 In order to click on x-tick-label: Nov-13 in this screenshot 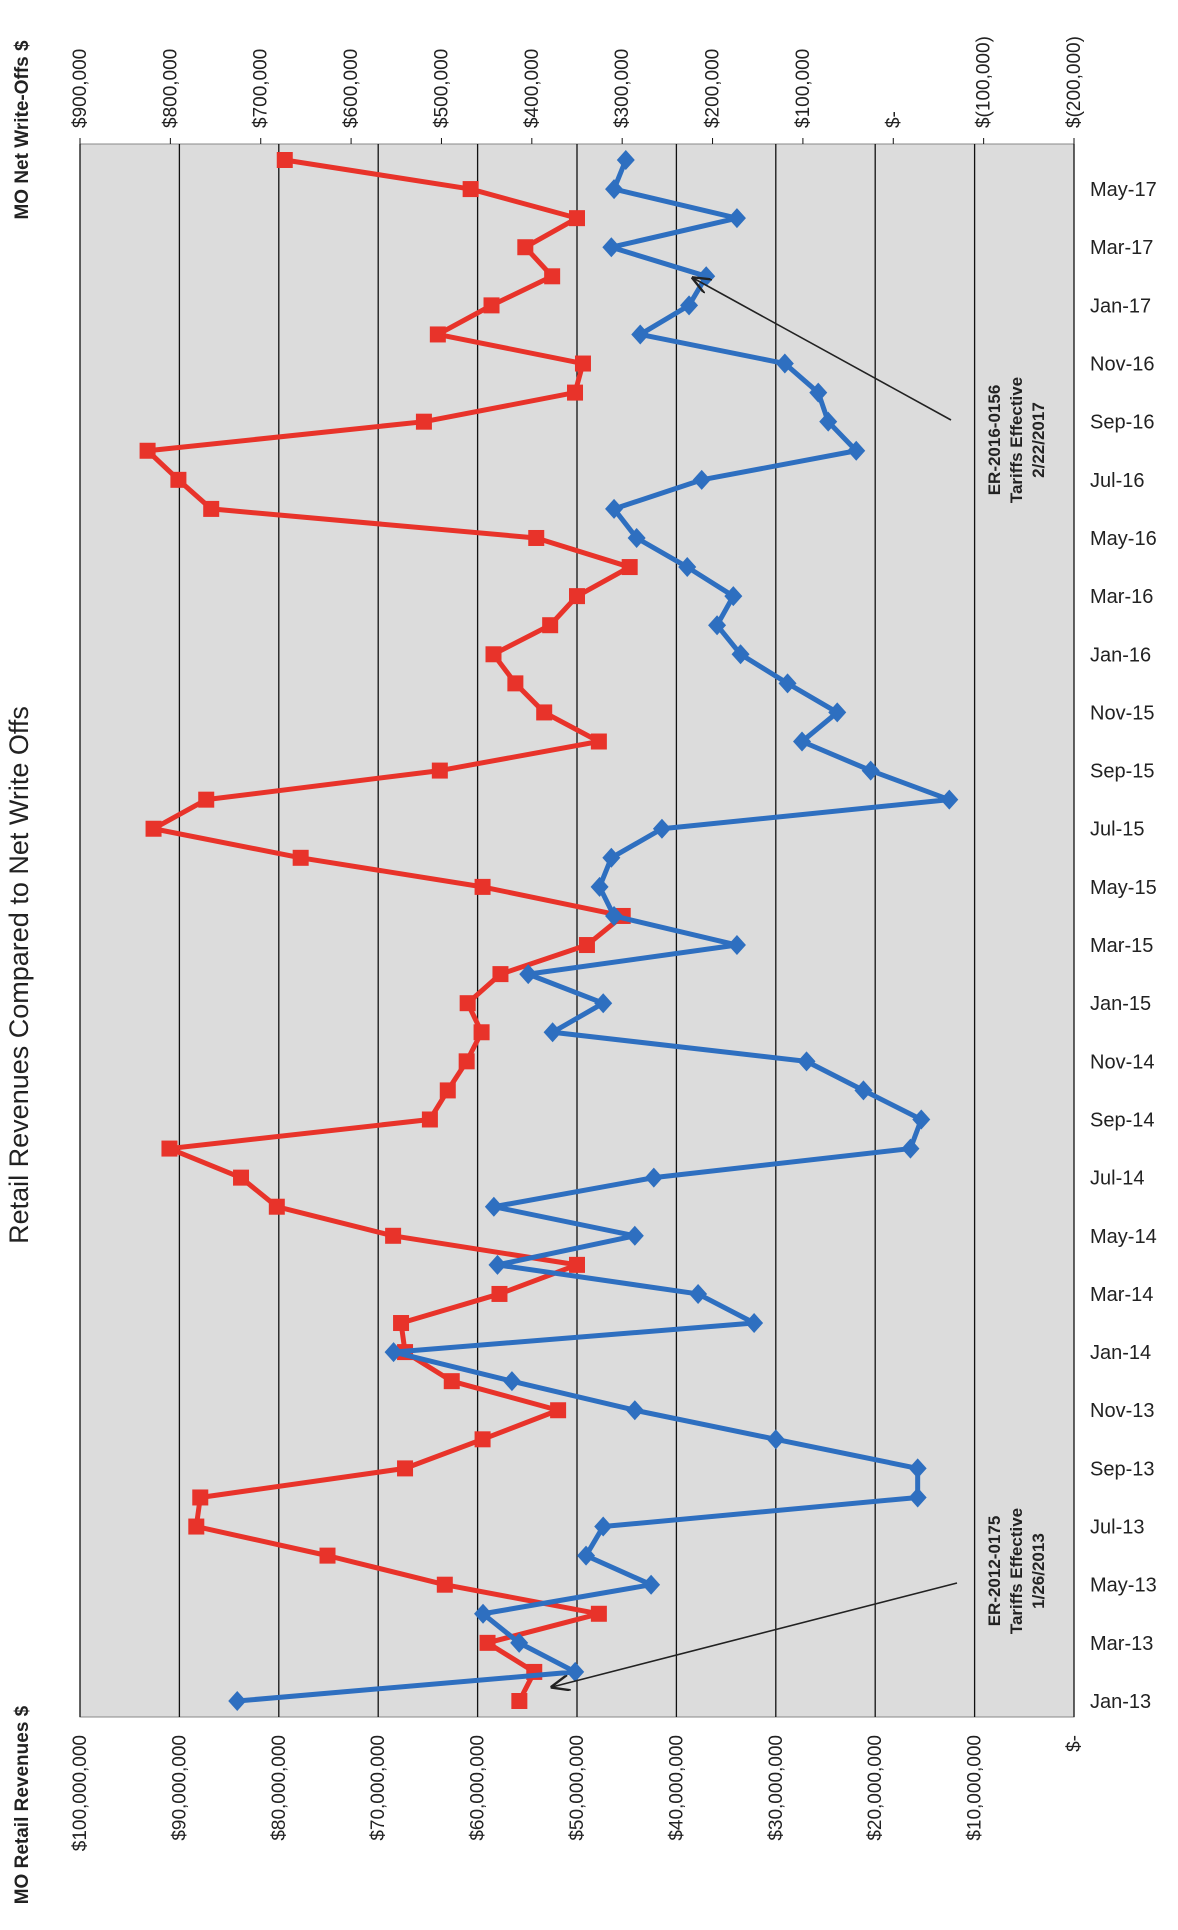, I will do `click(1122, 1411)`.